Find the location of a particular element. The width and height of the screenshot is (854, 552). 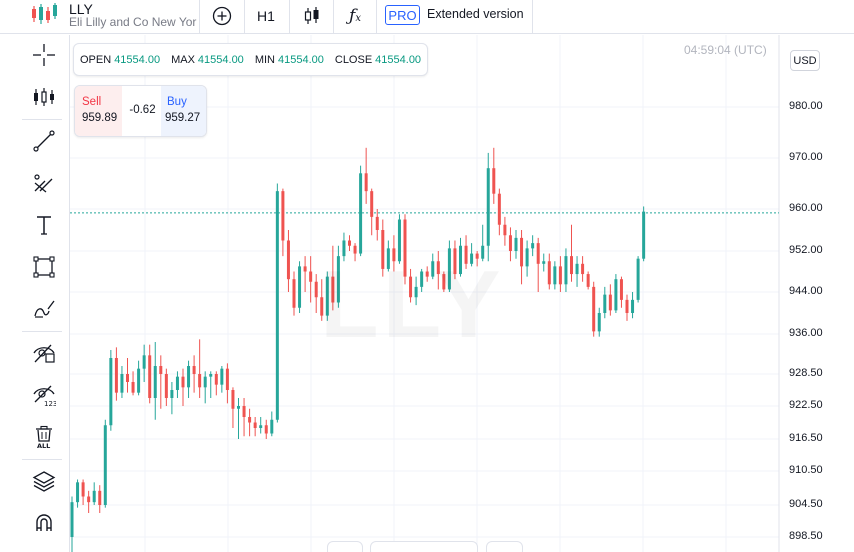

crosshair-tool is located at coordinates (44, 55).